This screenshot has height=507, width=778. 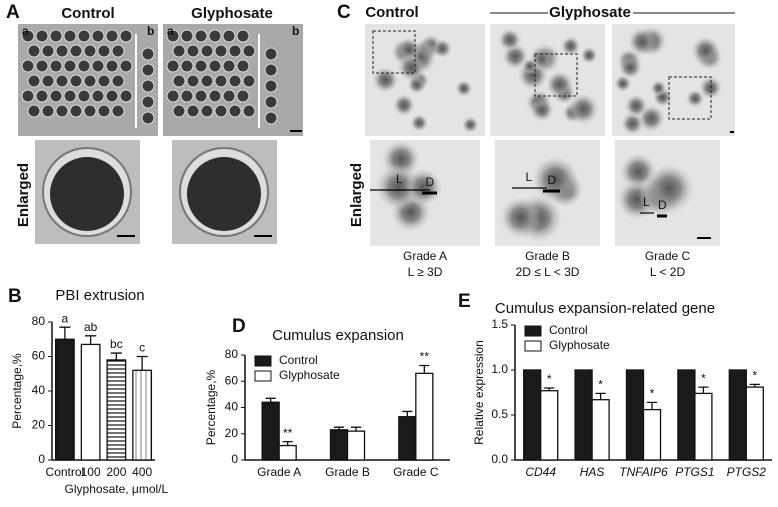 What do you see at coordinates (309, 375) in the screenshot?
I see `legend-label: Glyphosate` at bounding box center [309, 375].